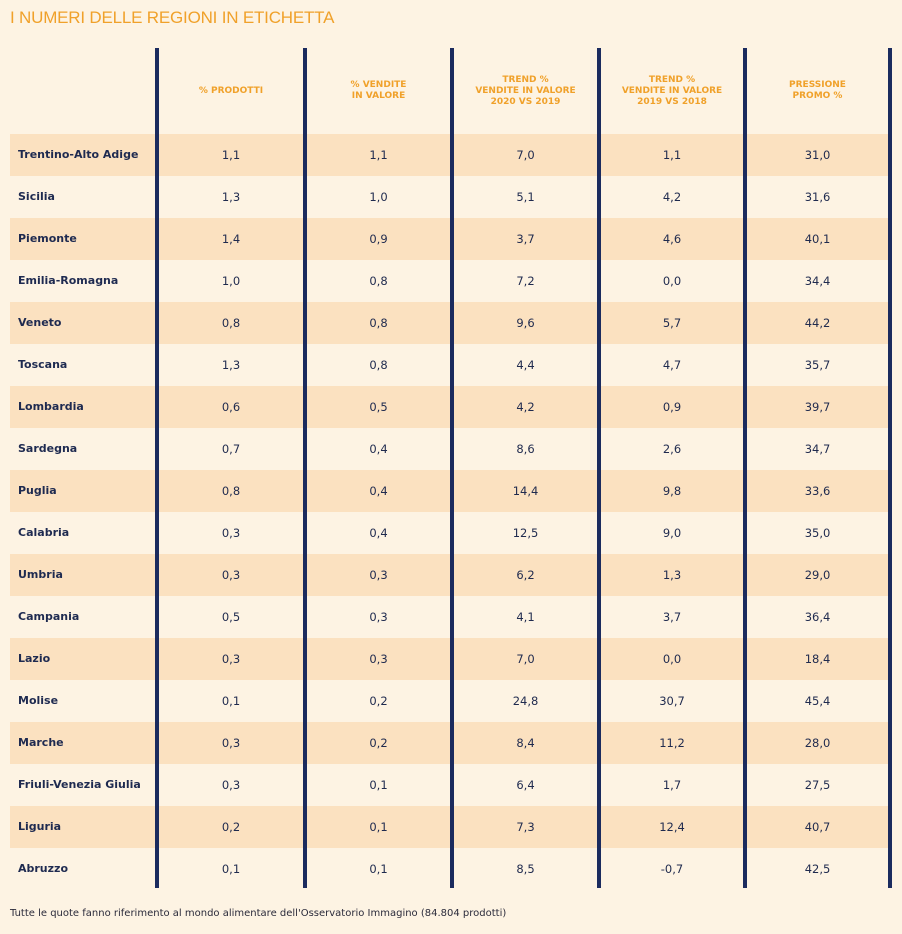 The width and height of the screenshot is (902, 934). I want to click on data-cell: 4,7, so click(672, 365).